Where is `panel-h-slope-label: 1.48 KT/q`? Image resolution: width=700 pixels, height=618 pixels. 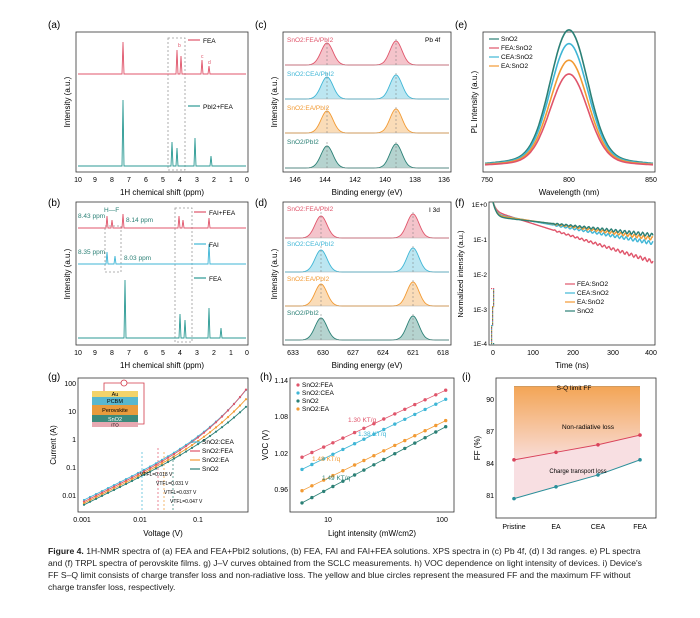
panel-h-slope-label: 1.48 KT/q is located at coordinates (326, 459).